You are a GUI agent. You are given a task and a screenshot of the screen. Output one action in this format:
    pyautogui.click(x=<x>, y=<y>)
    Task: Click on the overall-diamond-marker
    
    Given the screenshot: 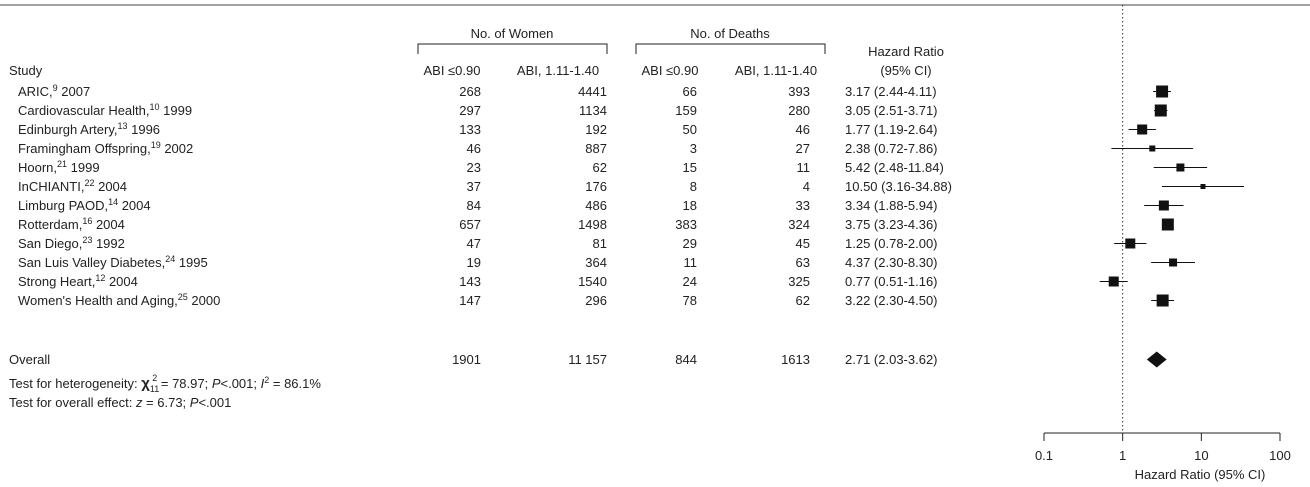 What is the action you would take?
    pyautogui.click(x=1156, y=359)
    